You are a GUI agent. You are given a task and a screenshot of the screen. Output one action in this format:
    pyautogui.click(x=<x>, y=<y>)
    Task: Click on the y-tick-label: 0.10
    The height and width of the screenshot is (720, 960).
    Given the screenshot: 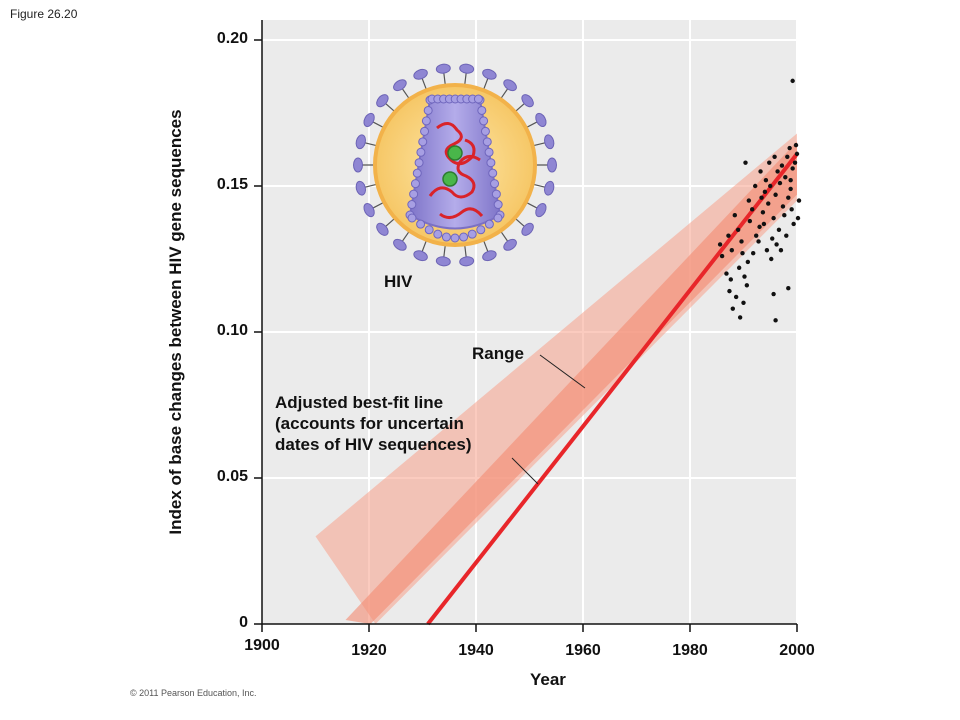 What is the action you would take?
    pyautogui.click(x=232, y=330)
    